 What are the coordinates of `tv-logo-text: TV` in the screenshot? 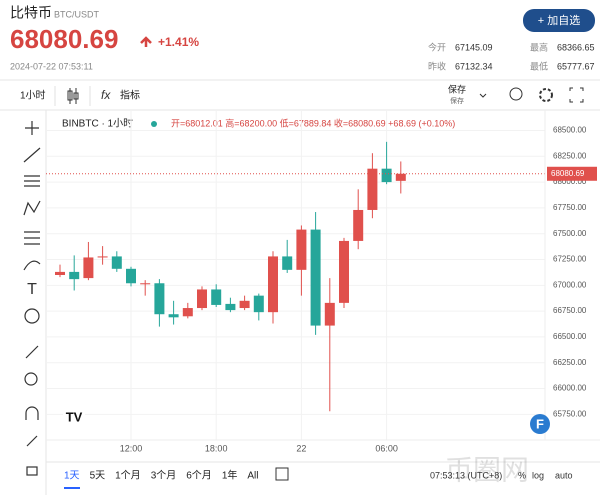 It's located at (74, 416).